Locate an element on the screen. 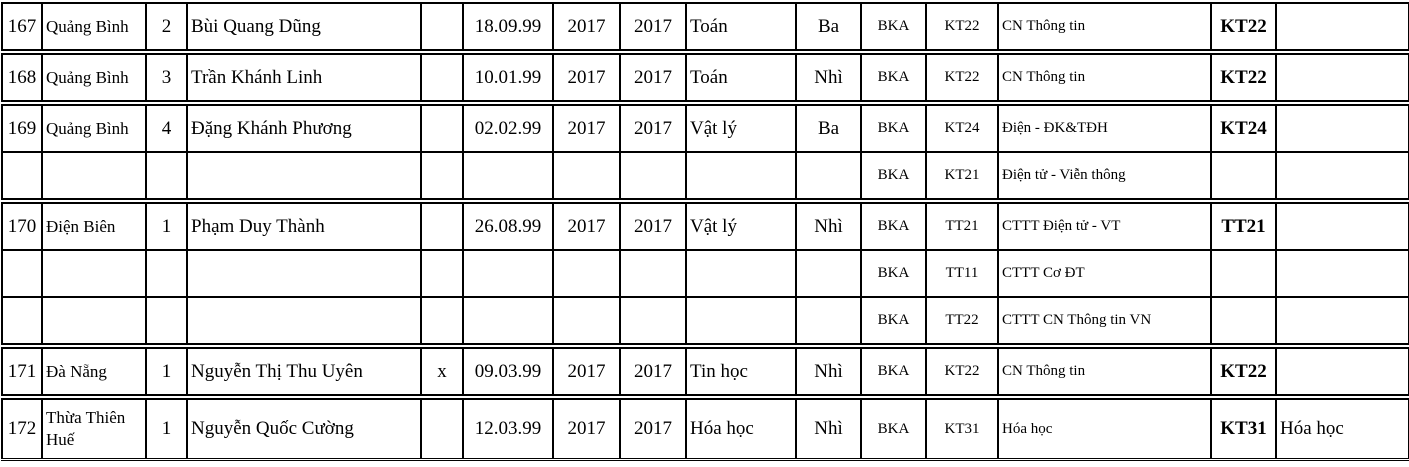  date-of-birth: 10.01.99 is located at coordinates (508, 76).